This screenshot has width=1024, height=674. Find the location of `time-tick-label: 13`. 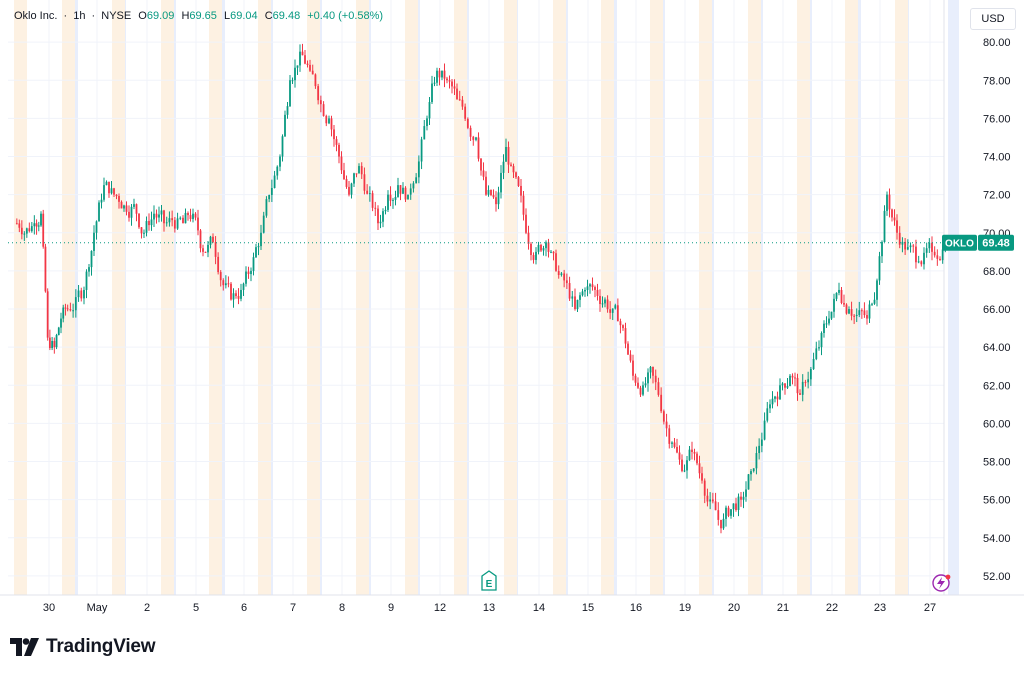

time-tick-label: 13 is located at coordinates (489, 608).